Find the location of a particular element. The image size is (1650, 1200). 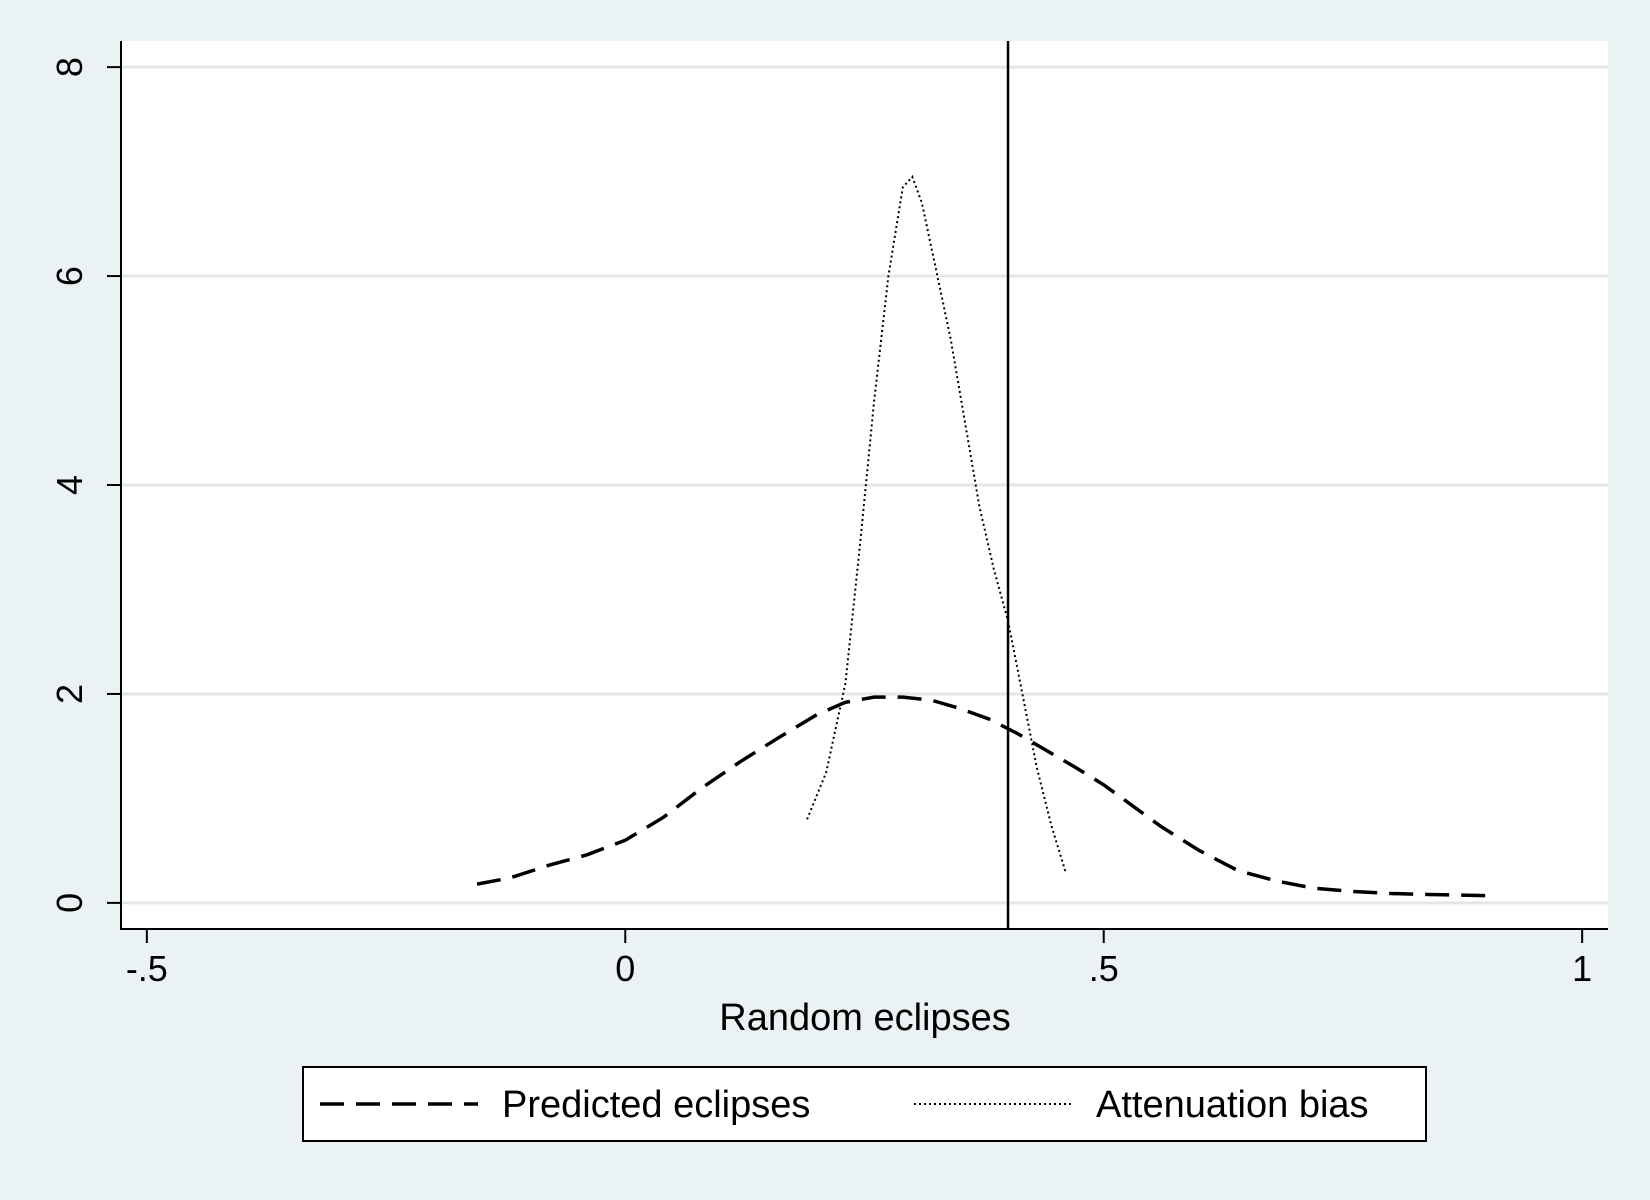

legend-box is located at coordinates (864, 1104).